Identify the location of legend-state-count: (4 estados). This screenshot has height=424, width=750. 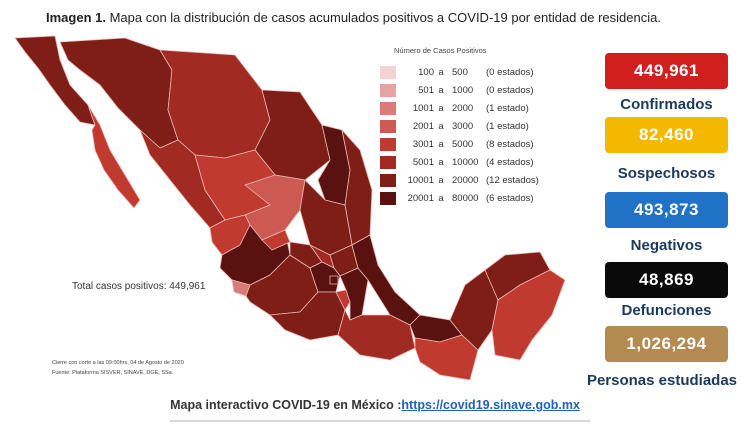
(510, 162).